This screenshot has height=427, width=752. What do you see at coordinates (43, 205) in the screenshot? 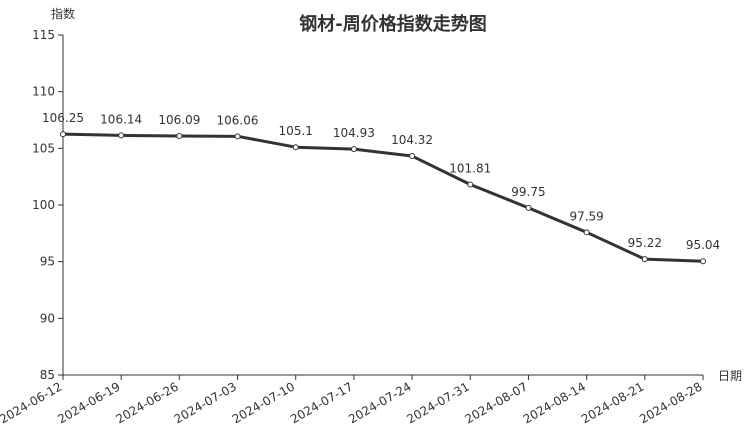
I see `y-tick-label: 100` at bounding box center [43, 205].